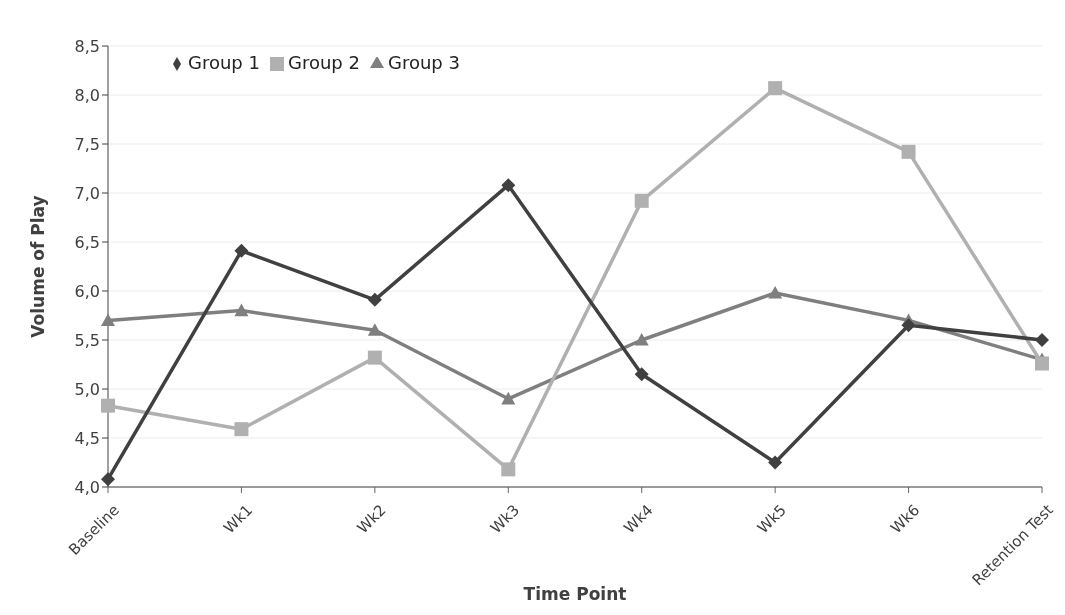 This screenshot has width=1065, height=615. I want to click on y-tick-label: 7,5, so click(87, 144).